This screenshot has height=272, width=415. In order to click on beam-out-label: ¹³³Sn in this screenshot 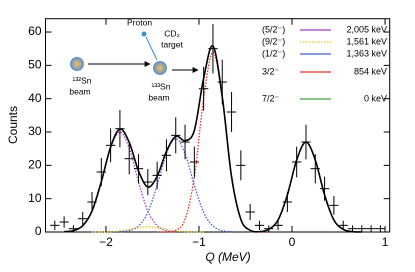, I will do `click(161, 86)`.